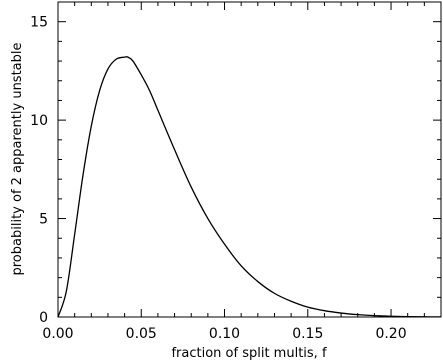 The image size is (443, 362). Describe the element at coordinates (39, 121) in the screenshot. I see `y-tick-label: 10` at that location.